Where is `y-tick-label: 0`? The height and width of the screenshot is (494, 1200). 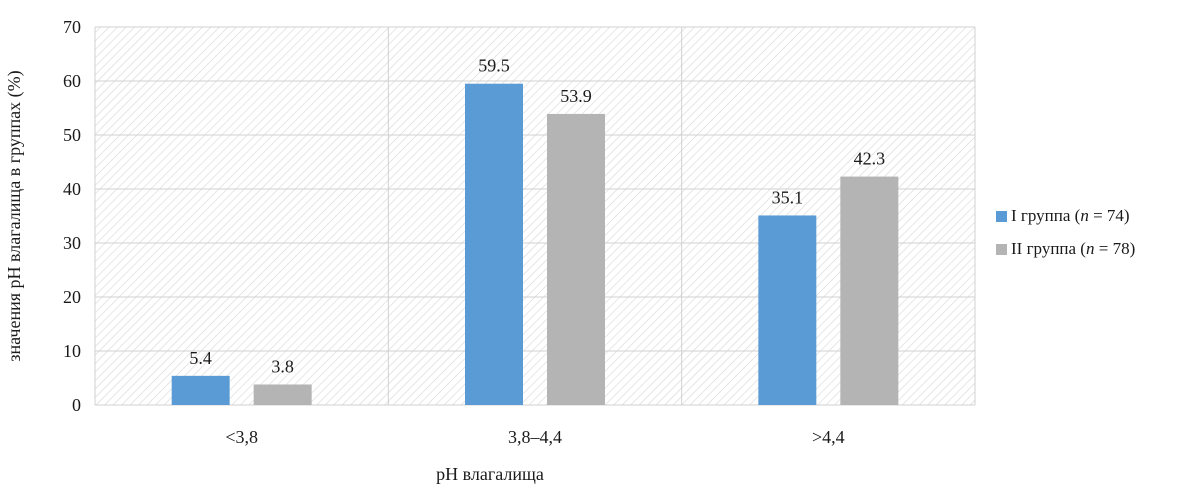
y-tick-label: 0 is located at coordinates (76, 405).